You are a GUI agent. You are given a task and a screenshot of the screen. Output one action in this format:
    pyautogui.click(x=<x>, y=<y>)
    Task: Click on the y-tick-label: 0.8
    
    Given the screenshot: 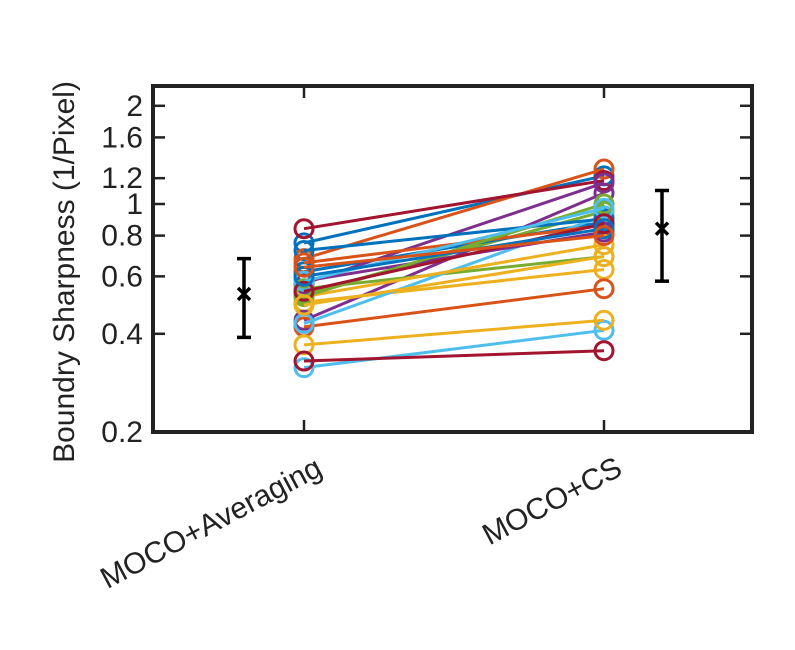 What is the action you would take?
    pyautogui.click(x=122, y=236)
    